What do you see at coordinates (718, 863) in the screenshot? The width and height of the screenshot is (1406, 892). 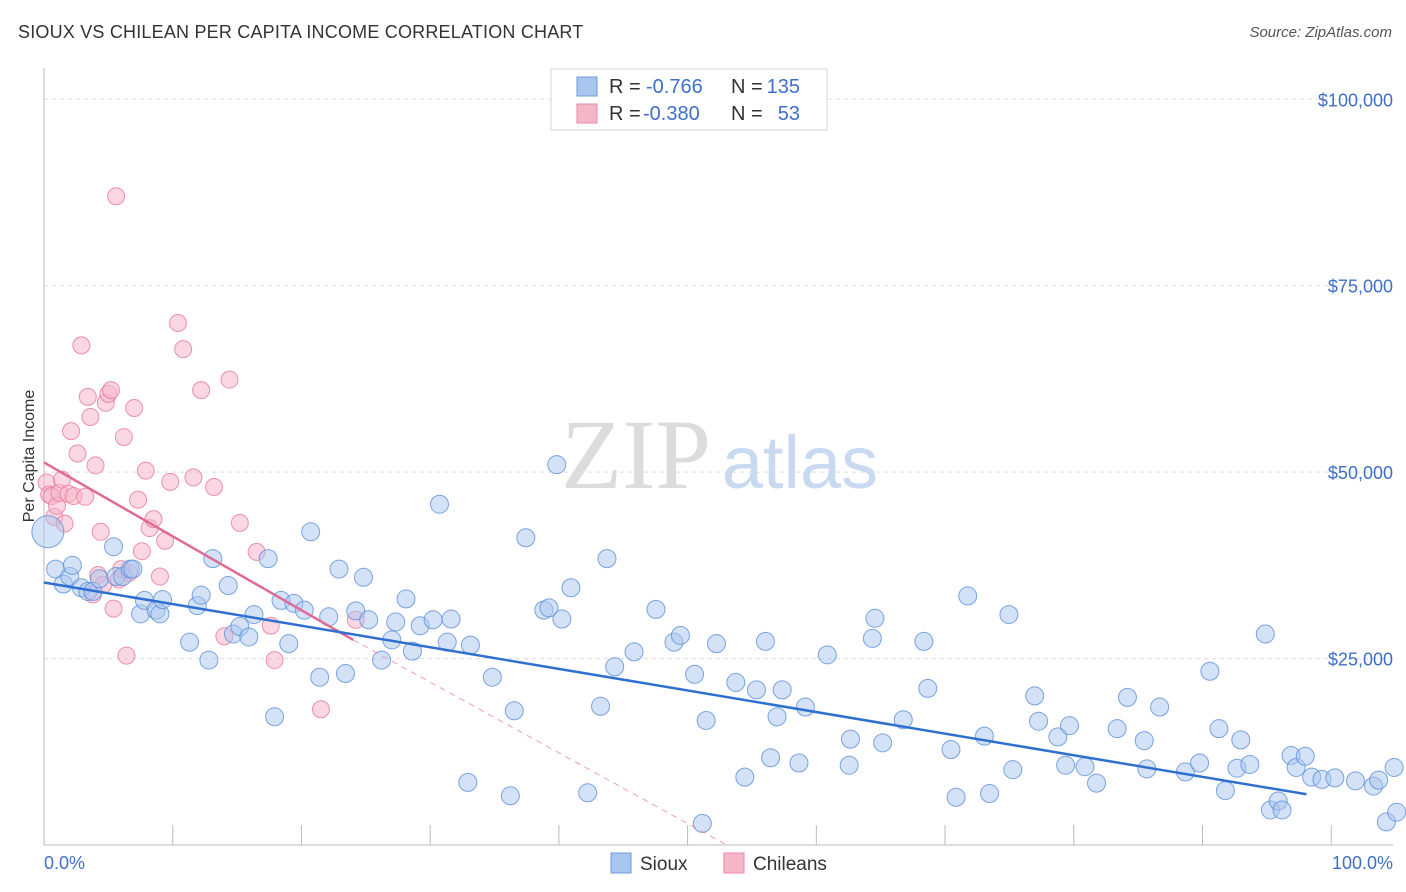 I see `bottom-legend: Sioux Chileans` at bounding box center [718, 863].